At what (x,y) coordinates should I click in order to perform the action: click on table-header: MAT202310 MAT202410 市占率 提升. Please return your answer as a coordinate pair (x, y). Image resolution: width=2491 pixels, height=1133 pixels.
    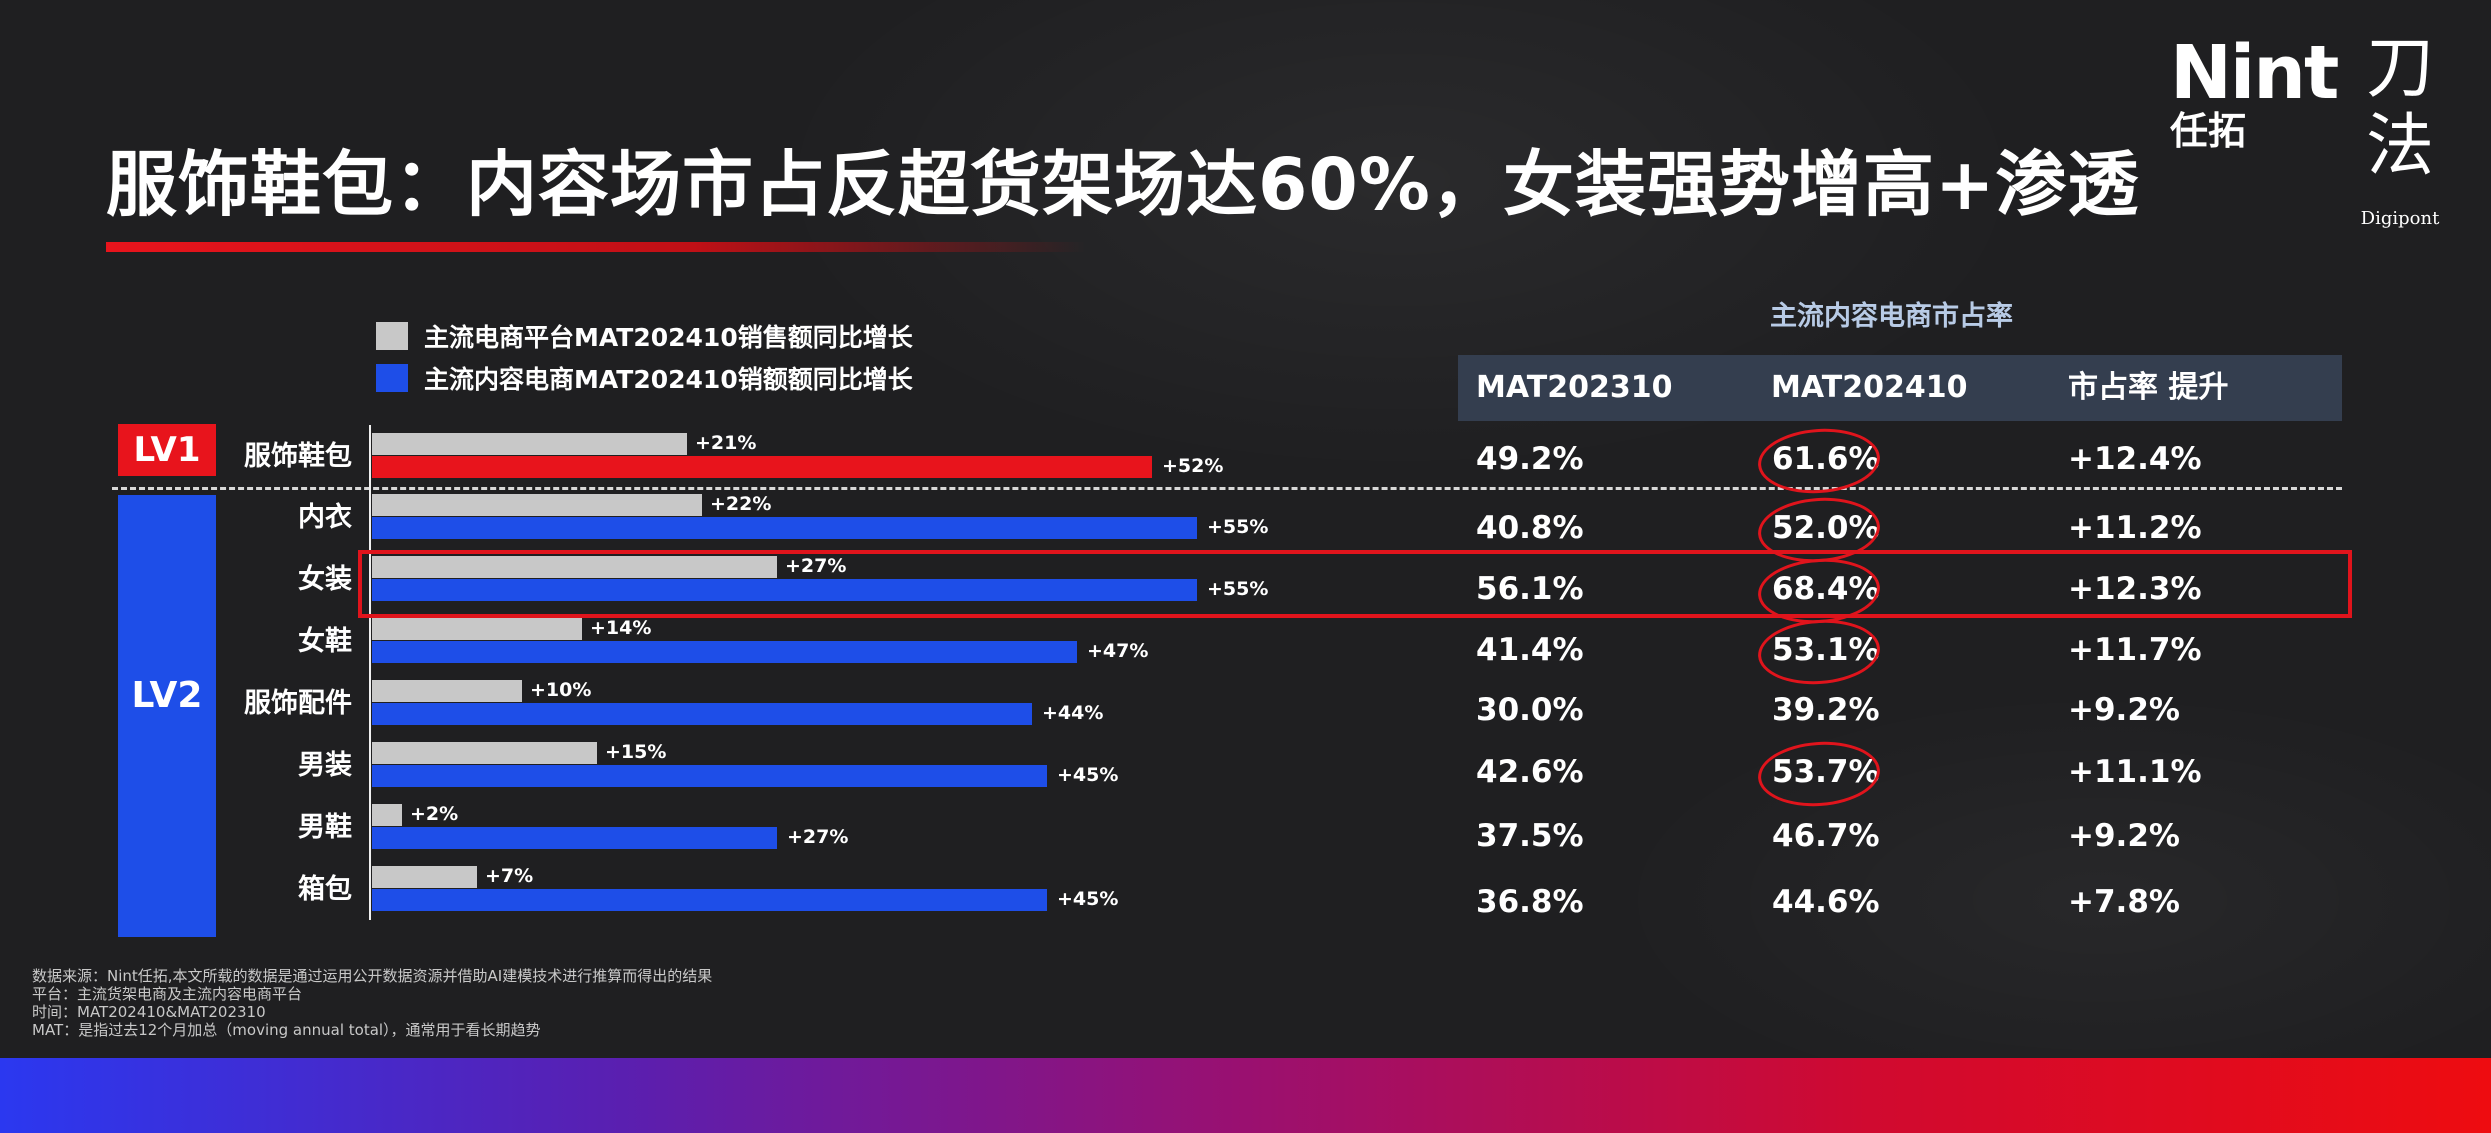
    Looking at the image, I should click on (1900, 388).